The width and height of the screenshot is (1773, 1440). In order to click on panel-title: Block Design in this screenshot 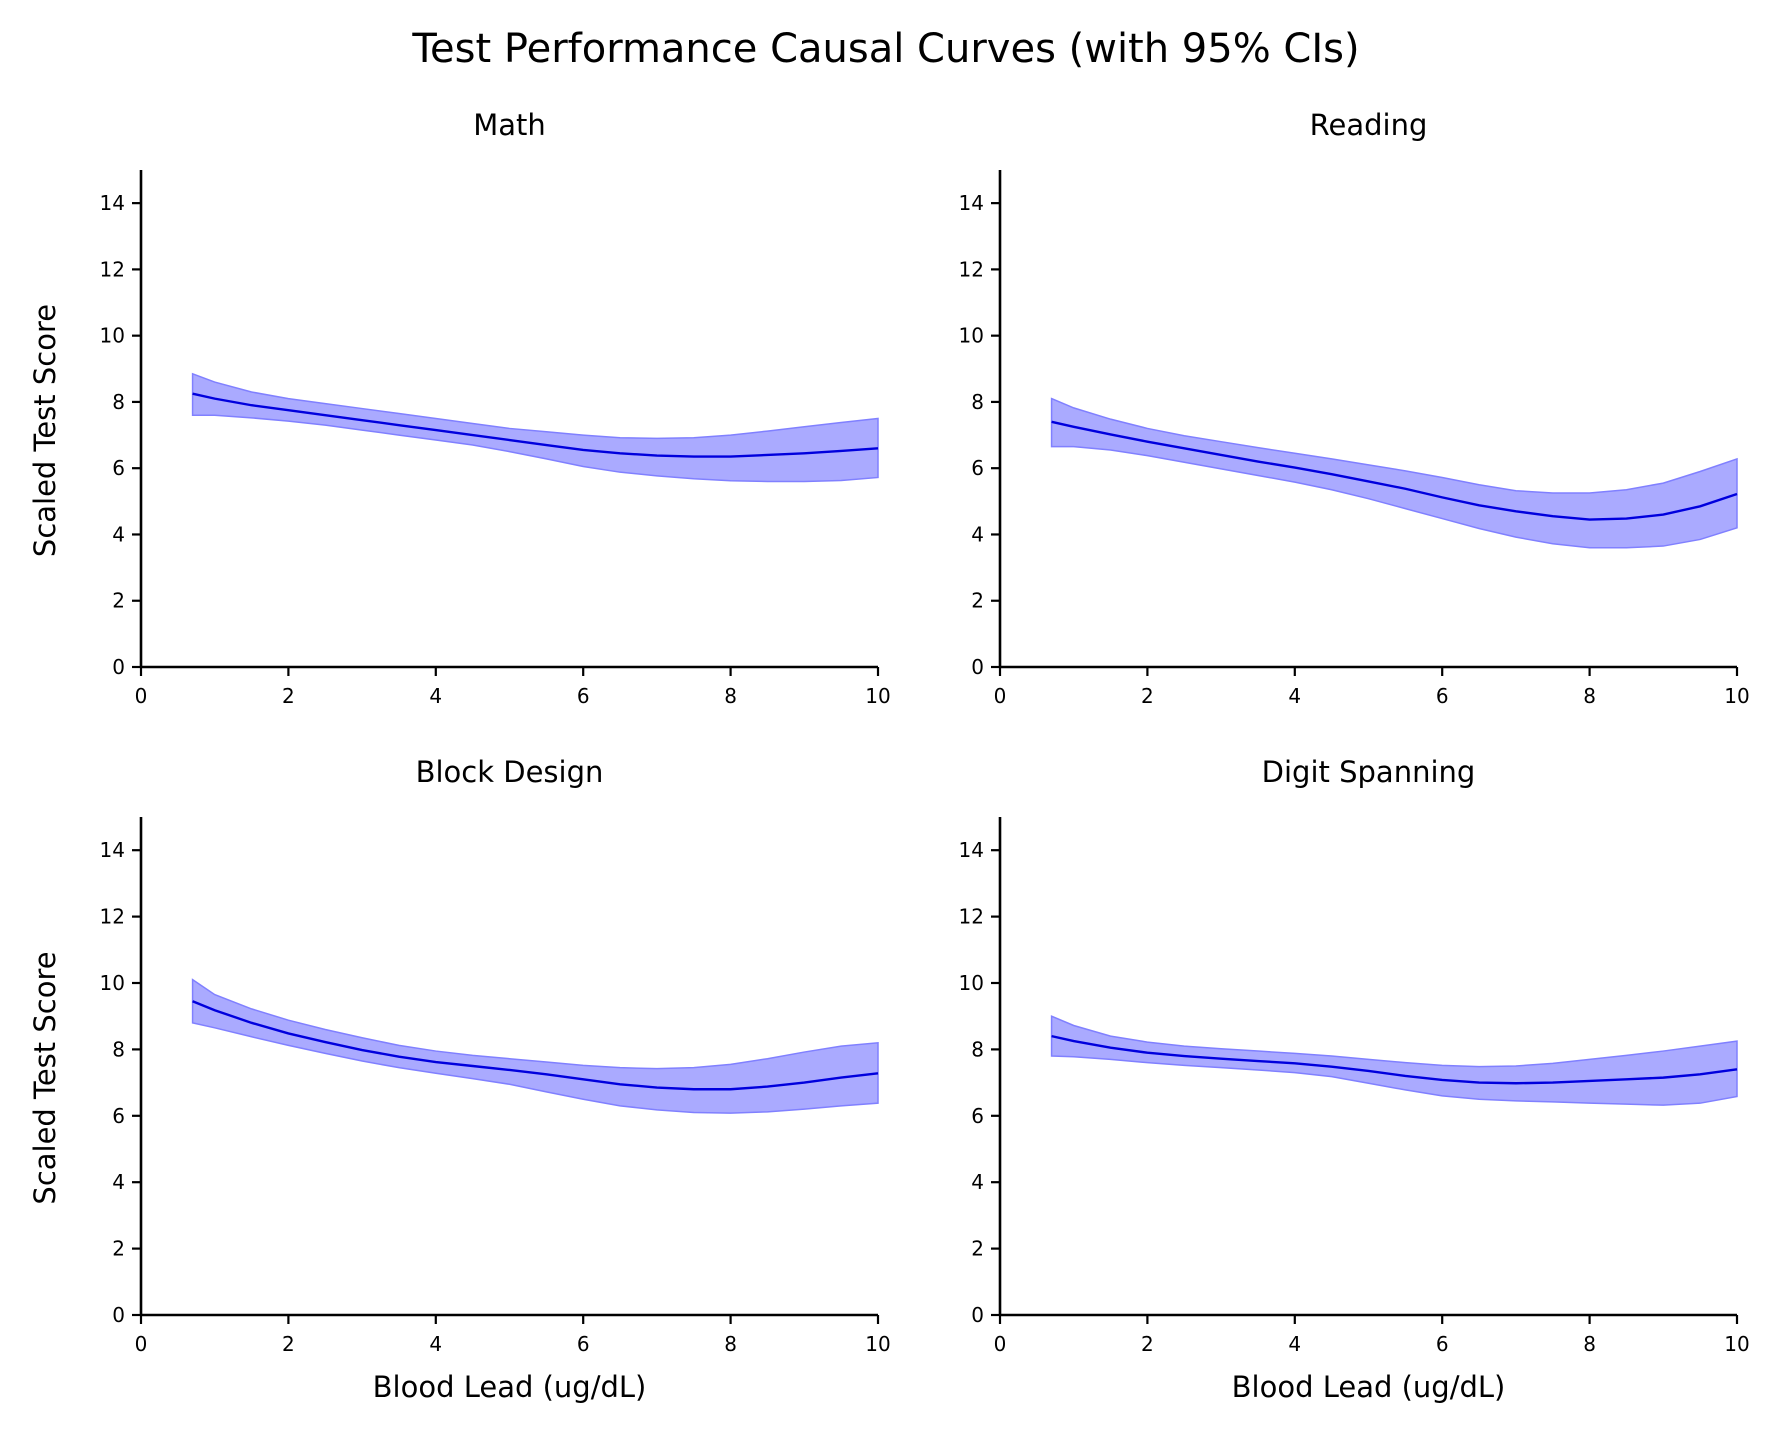, I will do `click(510, 772)`.